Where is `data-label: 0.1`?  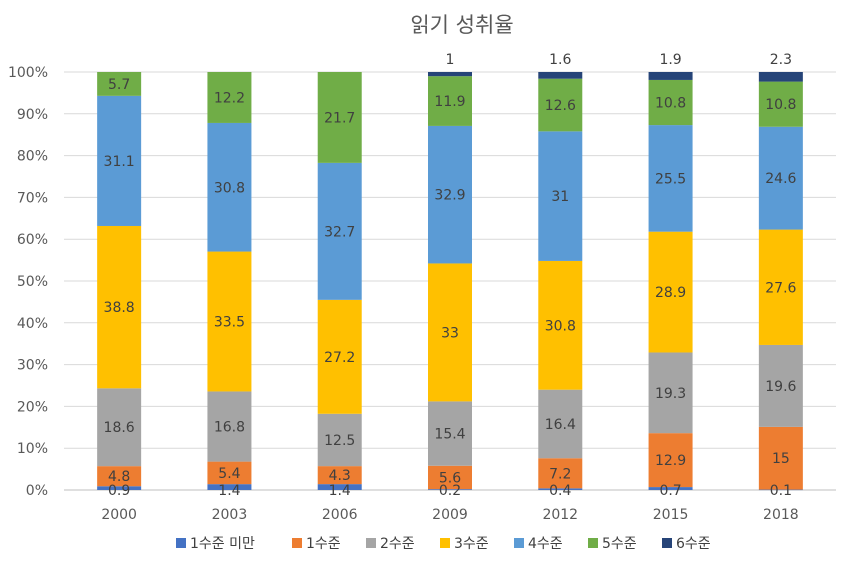 data-label: 0.1 is located at coordinates (781, 491).